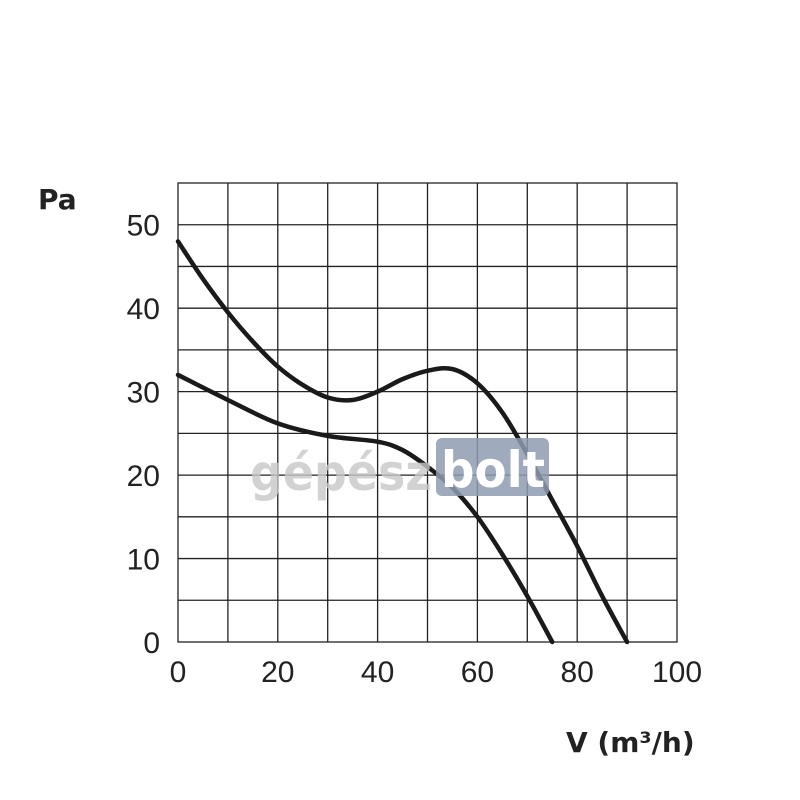 The width and height of the screenshot is (800, 800). Describe the element at coordinates (143, 476) in the screenshot. I see `y-tick-label: 20` at that location.